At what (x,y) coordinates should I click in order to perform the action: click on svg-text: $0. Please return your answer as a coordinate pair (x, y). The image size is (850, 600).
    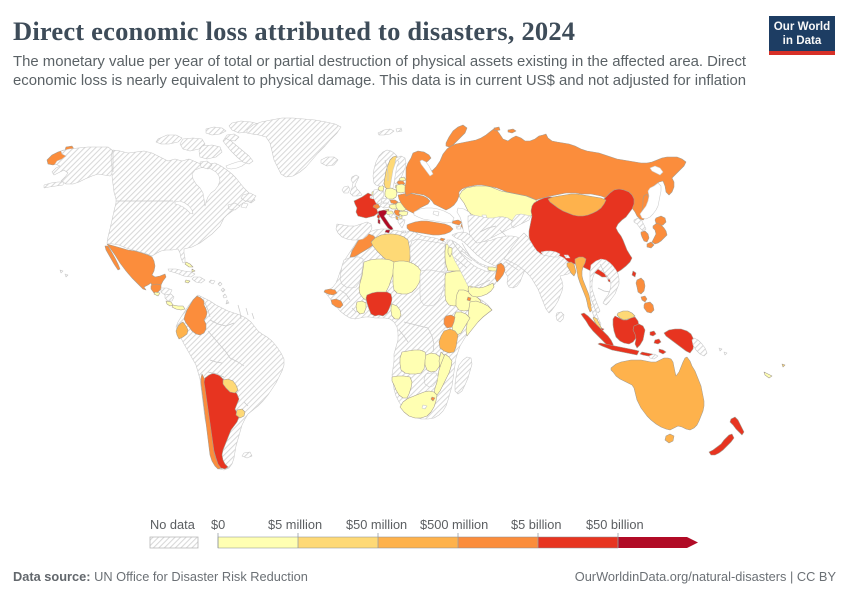
    Looking at the image, I should click on (218, 524).